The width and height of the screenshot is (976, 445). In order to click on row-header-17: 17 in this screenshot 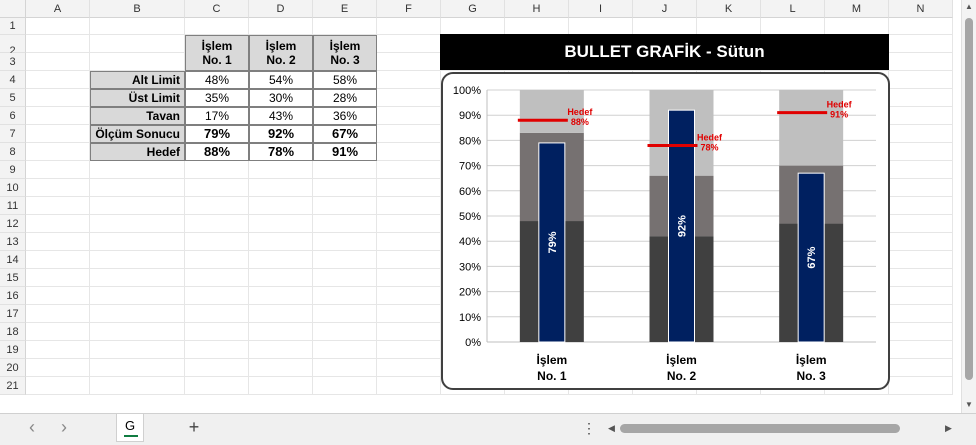, I will do `click(13, 314)`.